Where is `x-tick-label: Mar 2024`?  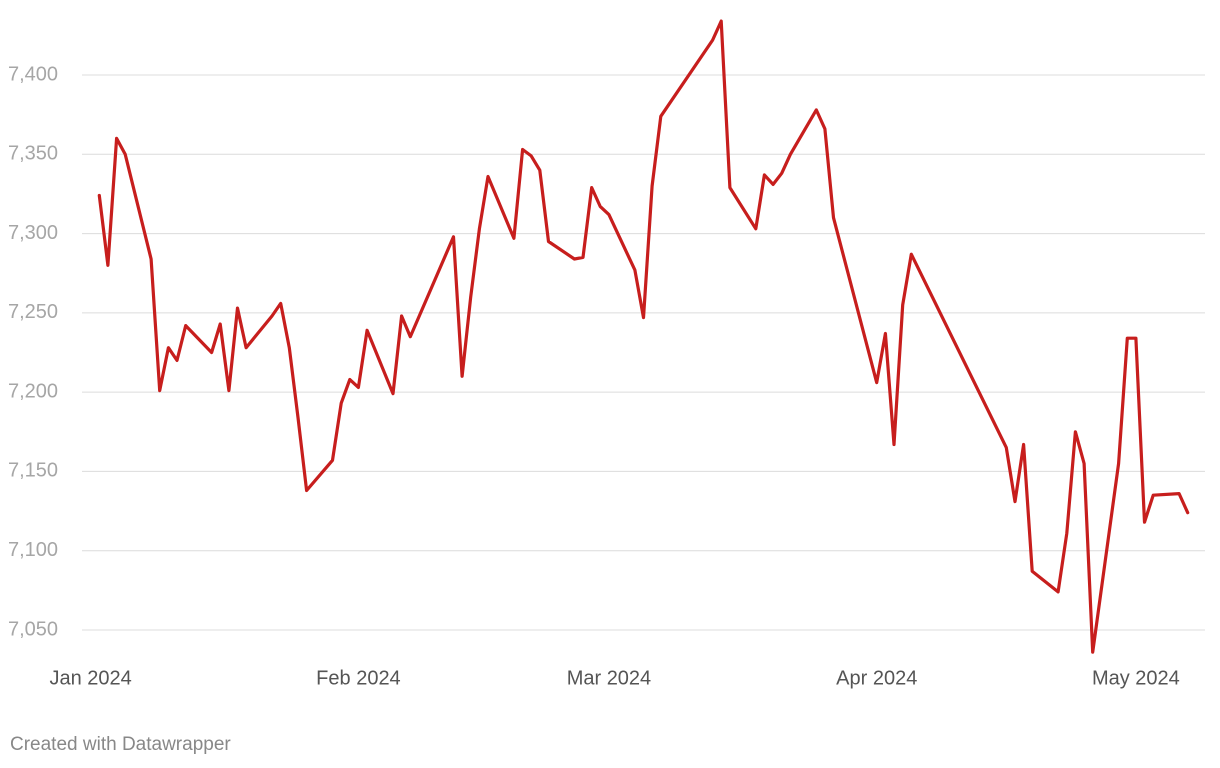
x-tick-label: Mar 2024 is located at coordinates (609, 678).